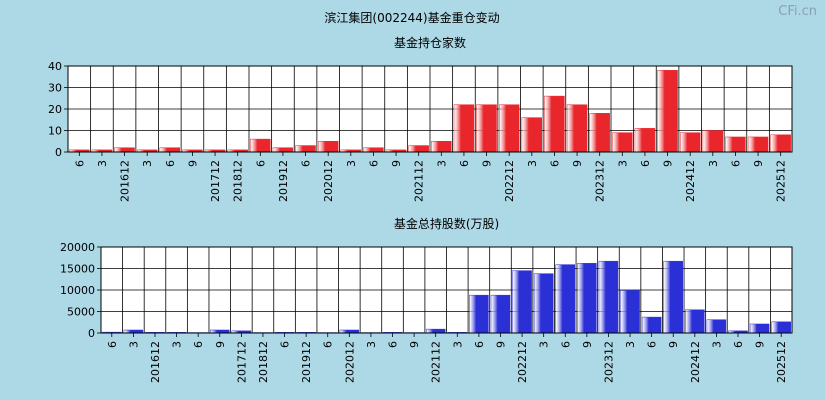 This screenshot has height=400, width=825. Describe the element at coordinates (77, 290) in the screenshot. I see `y-tick-label: 10000` at that location.